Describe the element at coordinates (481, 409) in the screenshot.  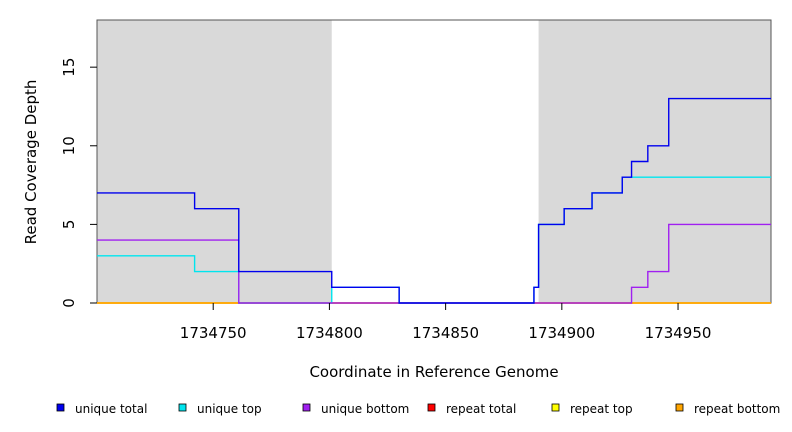
I see `legend-label: repeat total` at that location.